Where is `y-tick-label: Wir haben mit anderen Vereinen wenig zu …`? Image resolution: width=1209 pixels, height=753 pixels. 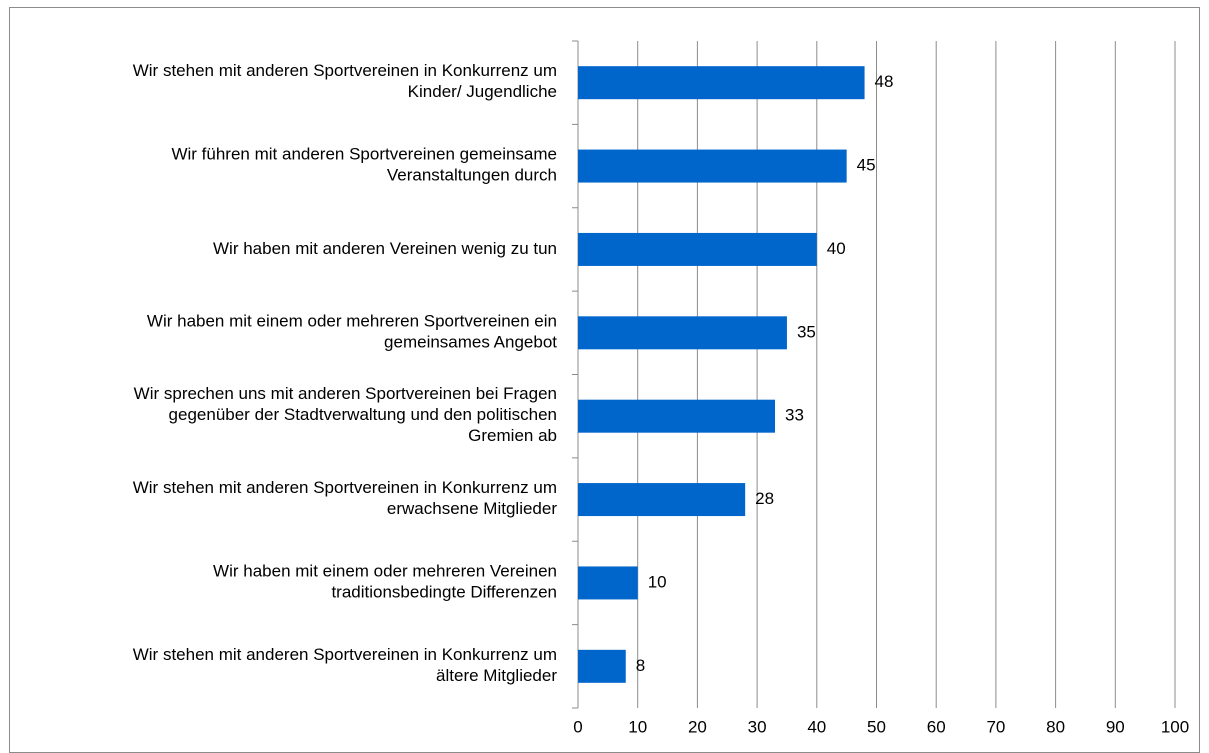 y-tick-label: Wir haben mit anderen Vereinen wenig zu … is located at coordinates (385, 248).